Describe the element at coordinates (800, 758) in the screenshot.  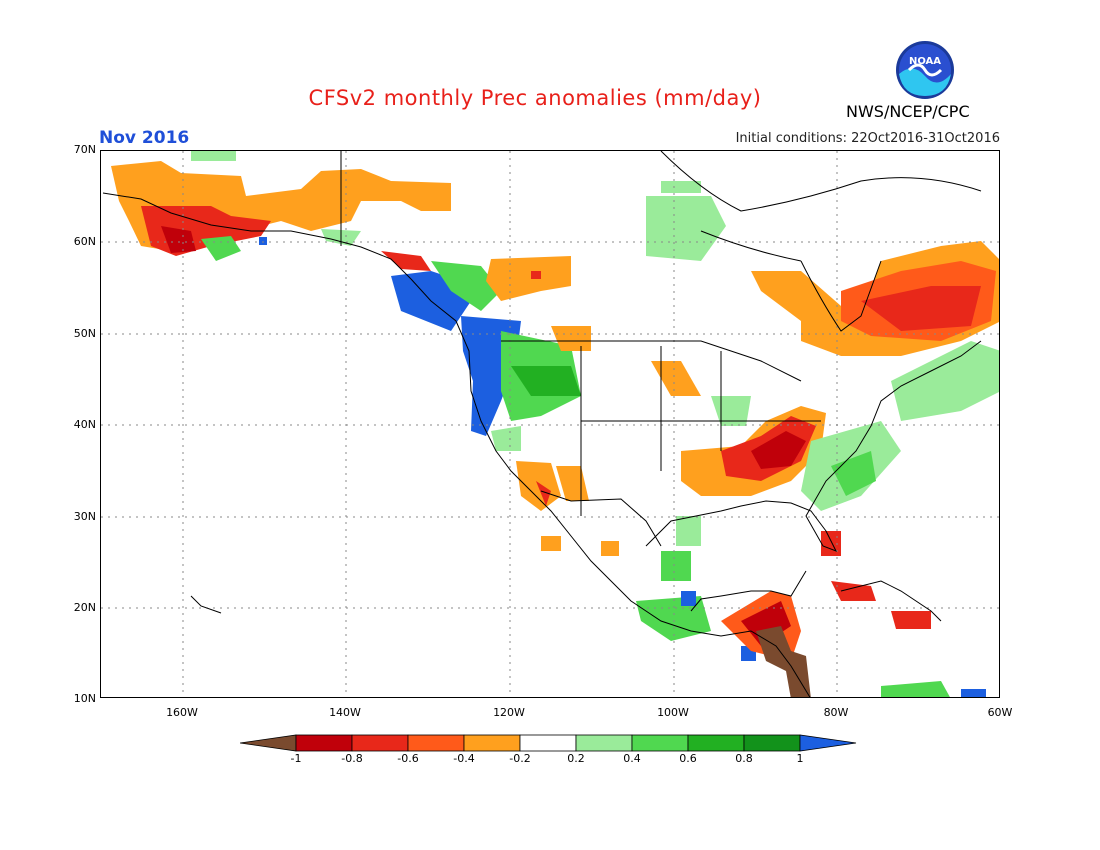
I see `colorbar-tick-label: 1` at that location.